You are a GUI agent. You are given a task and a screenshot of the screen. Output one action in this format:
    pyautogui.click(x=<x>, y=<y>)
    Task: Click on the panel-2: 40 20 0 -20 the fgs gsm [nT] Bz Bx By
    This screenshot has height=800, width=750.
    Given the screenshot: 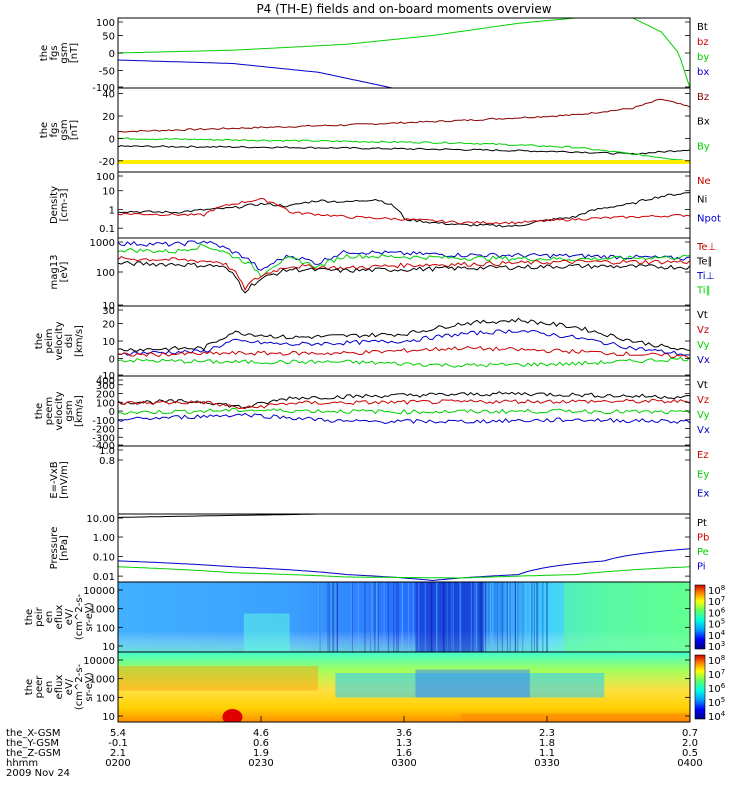 What is the action you would take?
    pyautogui.click(x=374, y=130)
    